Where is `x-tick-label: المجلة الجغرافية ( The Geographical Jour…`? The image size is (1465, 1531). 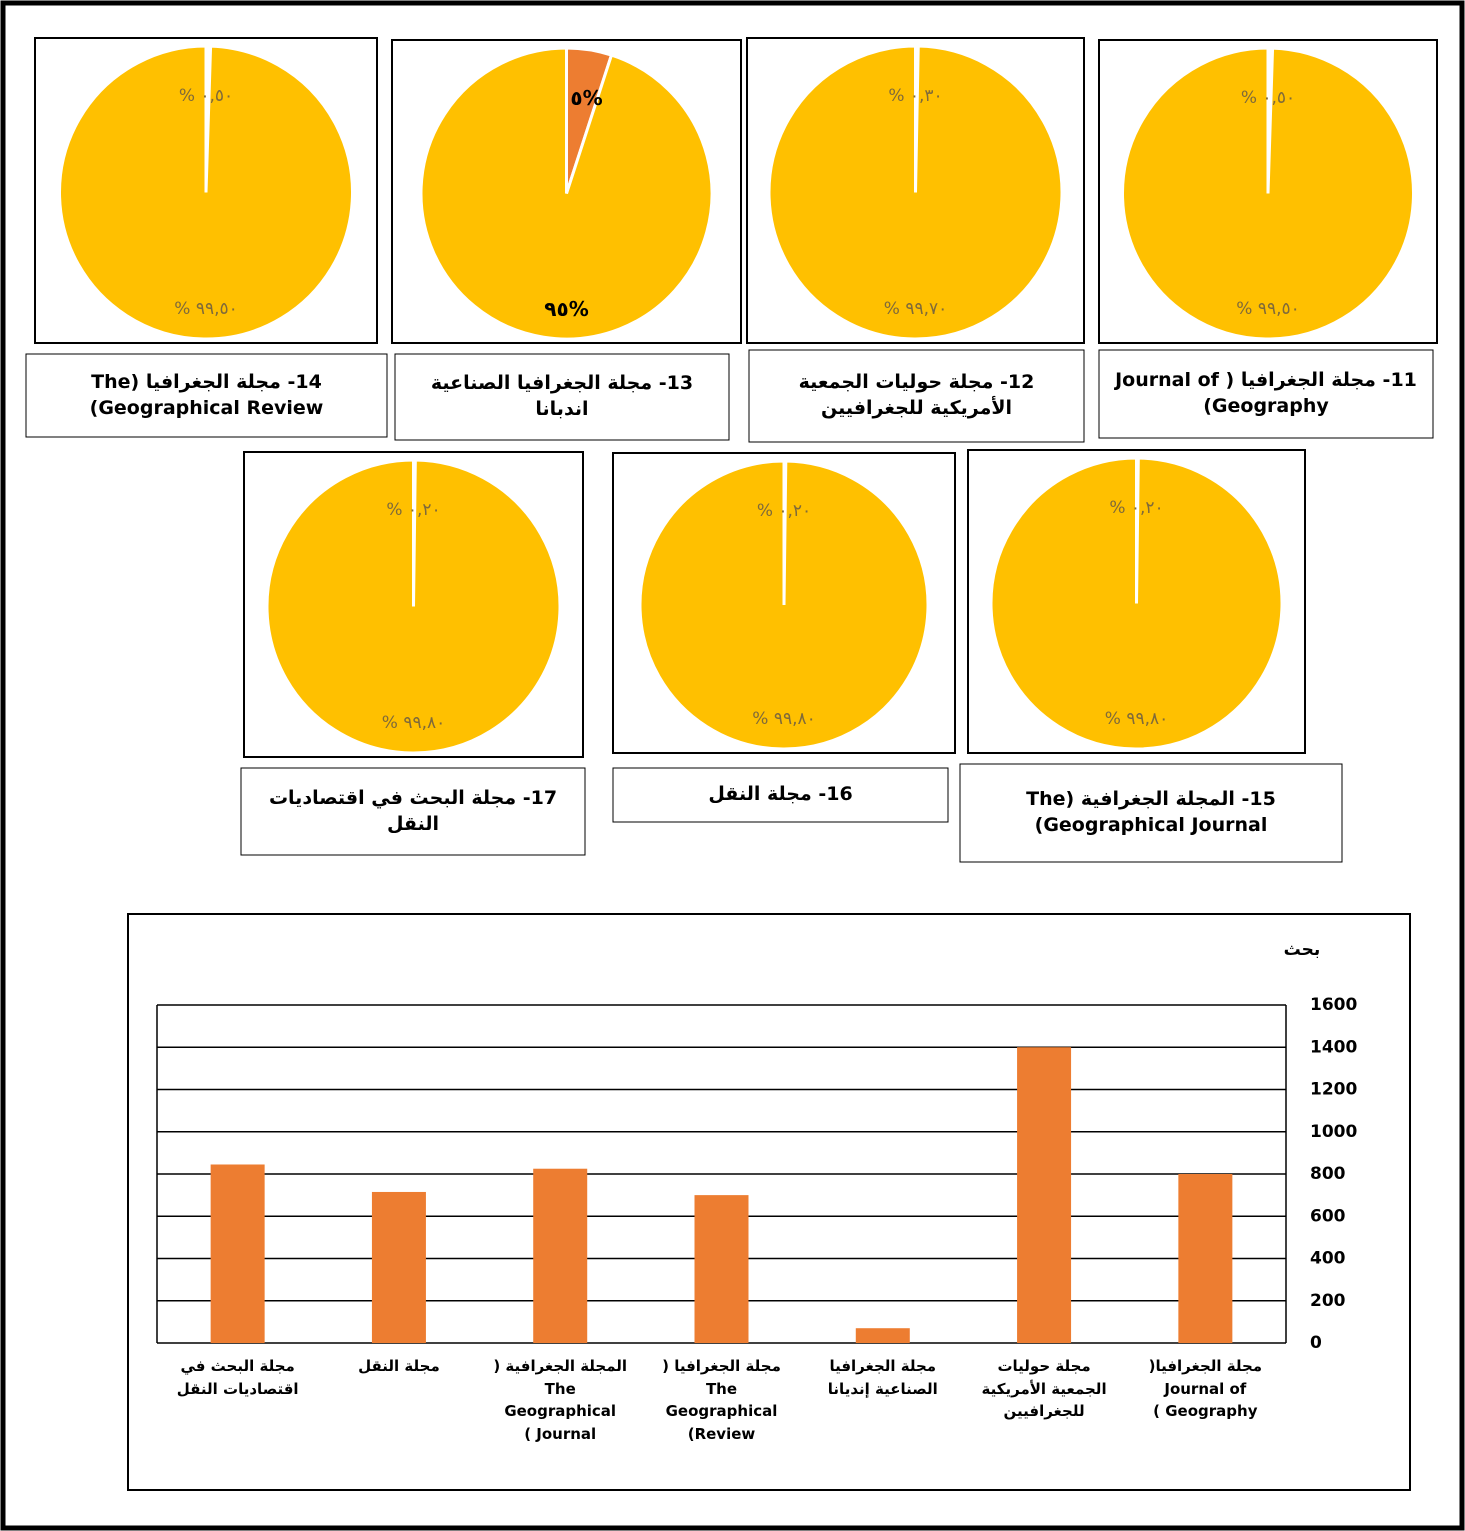 x-tick-label: المجلة الجغرافية ( The Geographical Jour… is located at coordinates (560, 1400).